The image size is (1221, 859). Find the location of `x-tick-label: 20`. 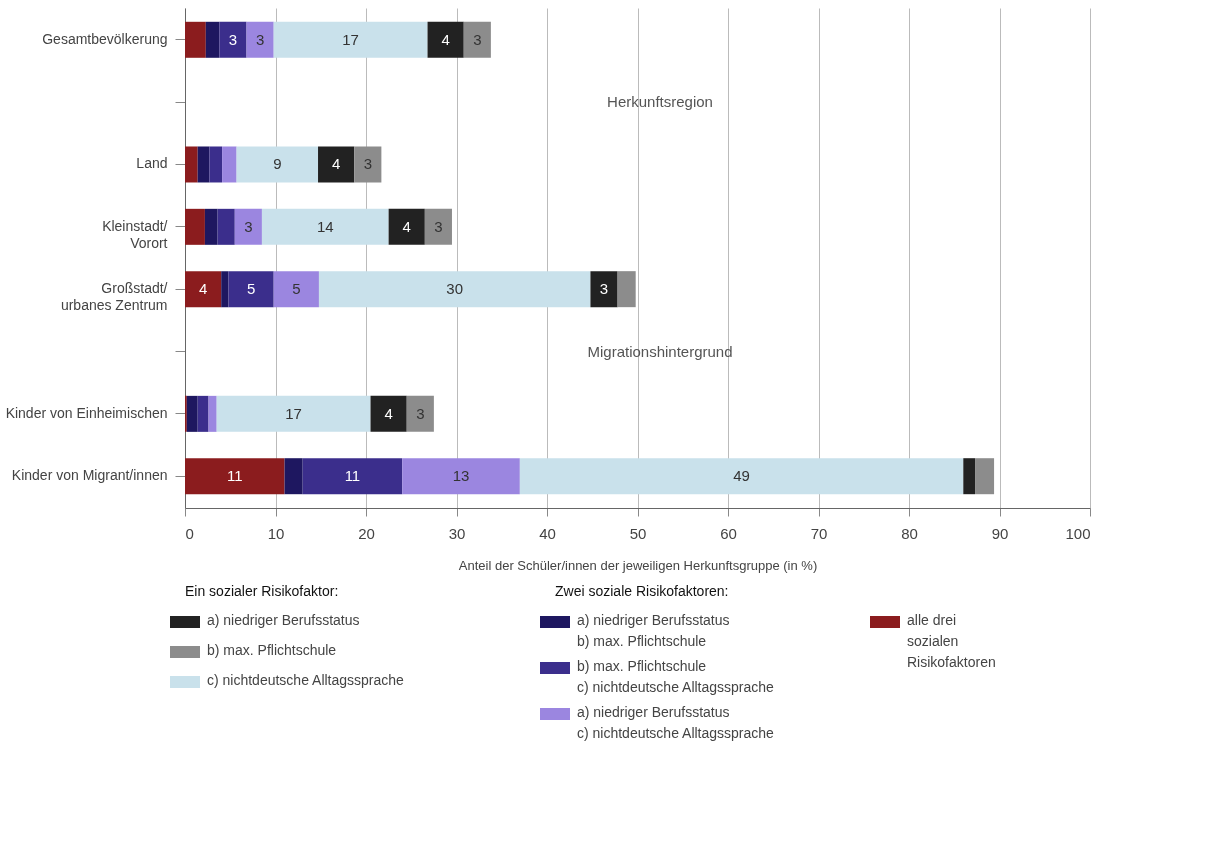

x-tick-label: 20 is located at coordinates (366, 533).